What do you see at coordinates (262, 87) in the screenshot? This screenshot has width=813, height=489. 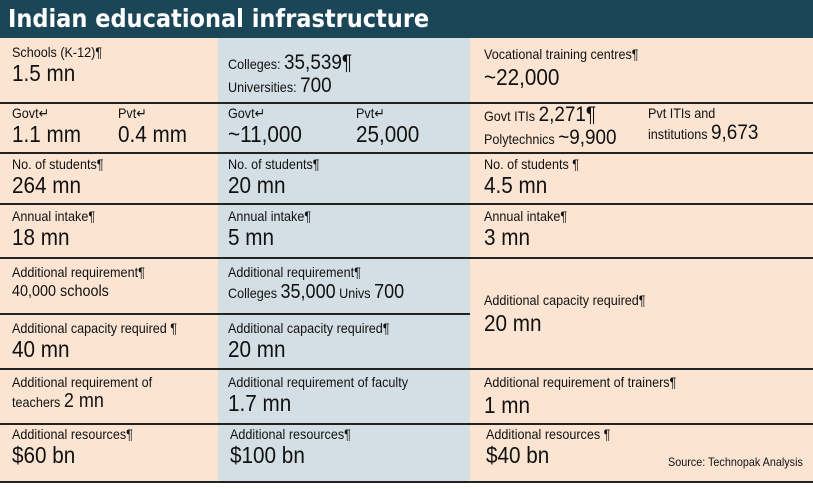 I see `label: Universities:` at bounding box center [262, 87].